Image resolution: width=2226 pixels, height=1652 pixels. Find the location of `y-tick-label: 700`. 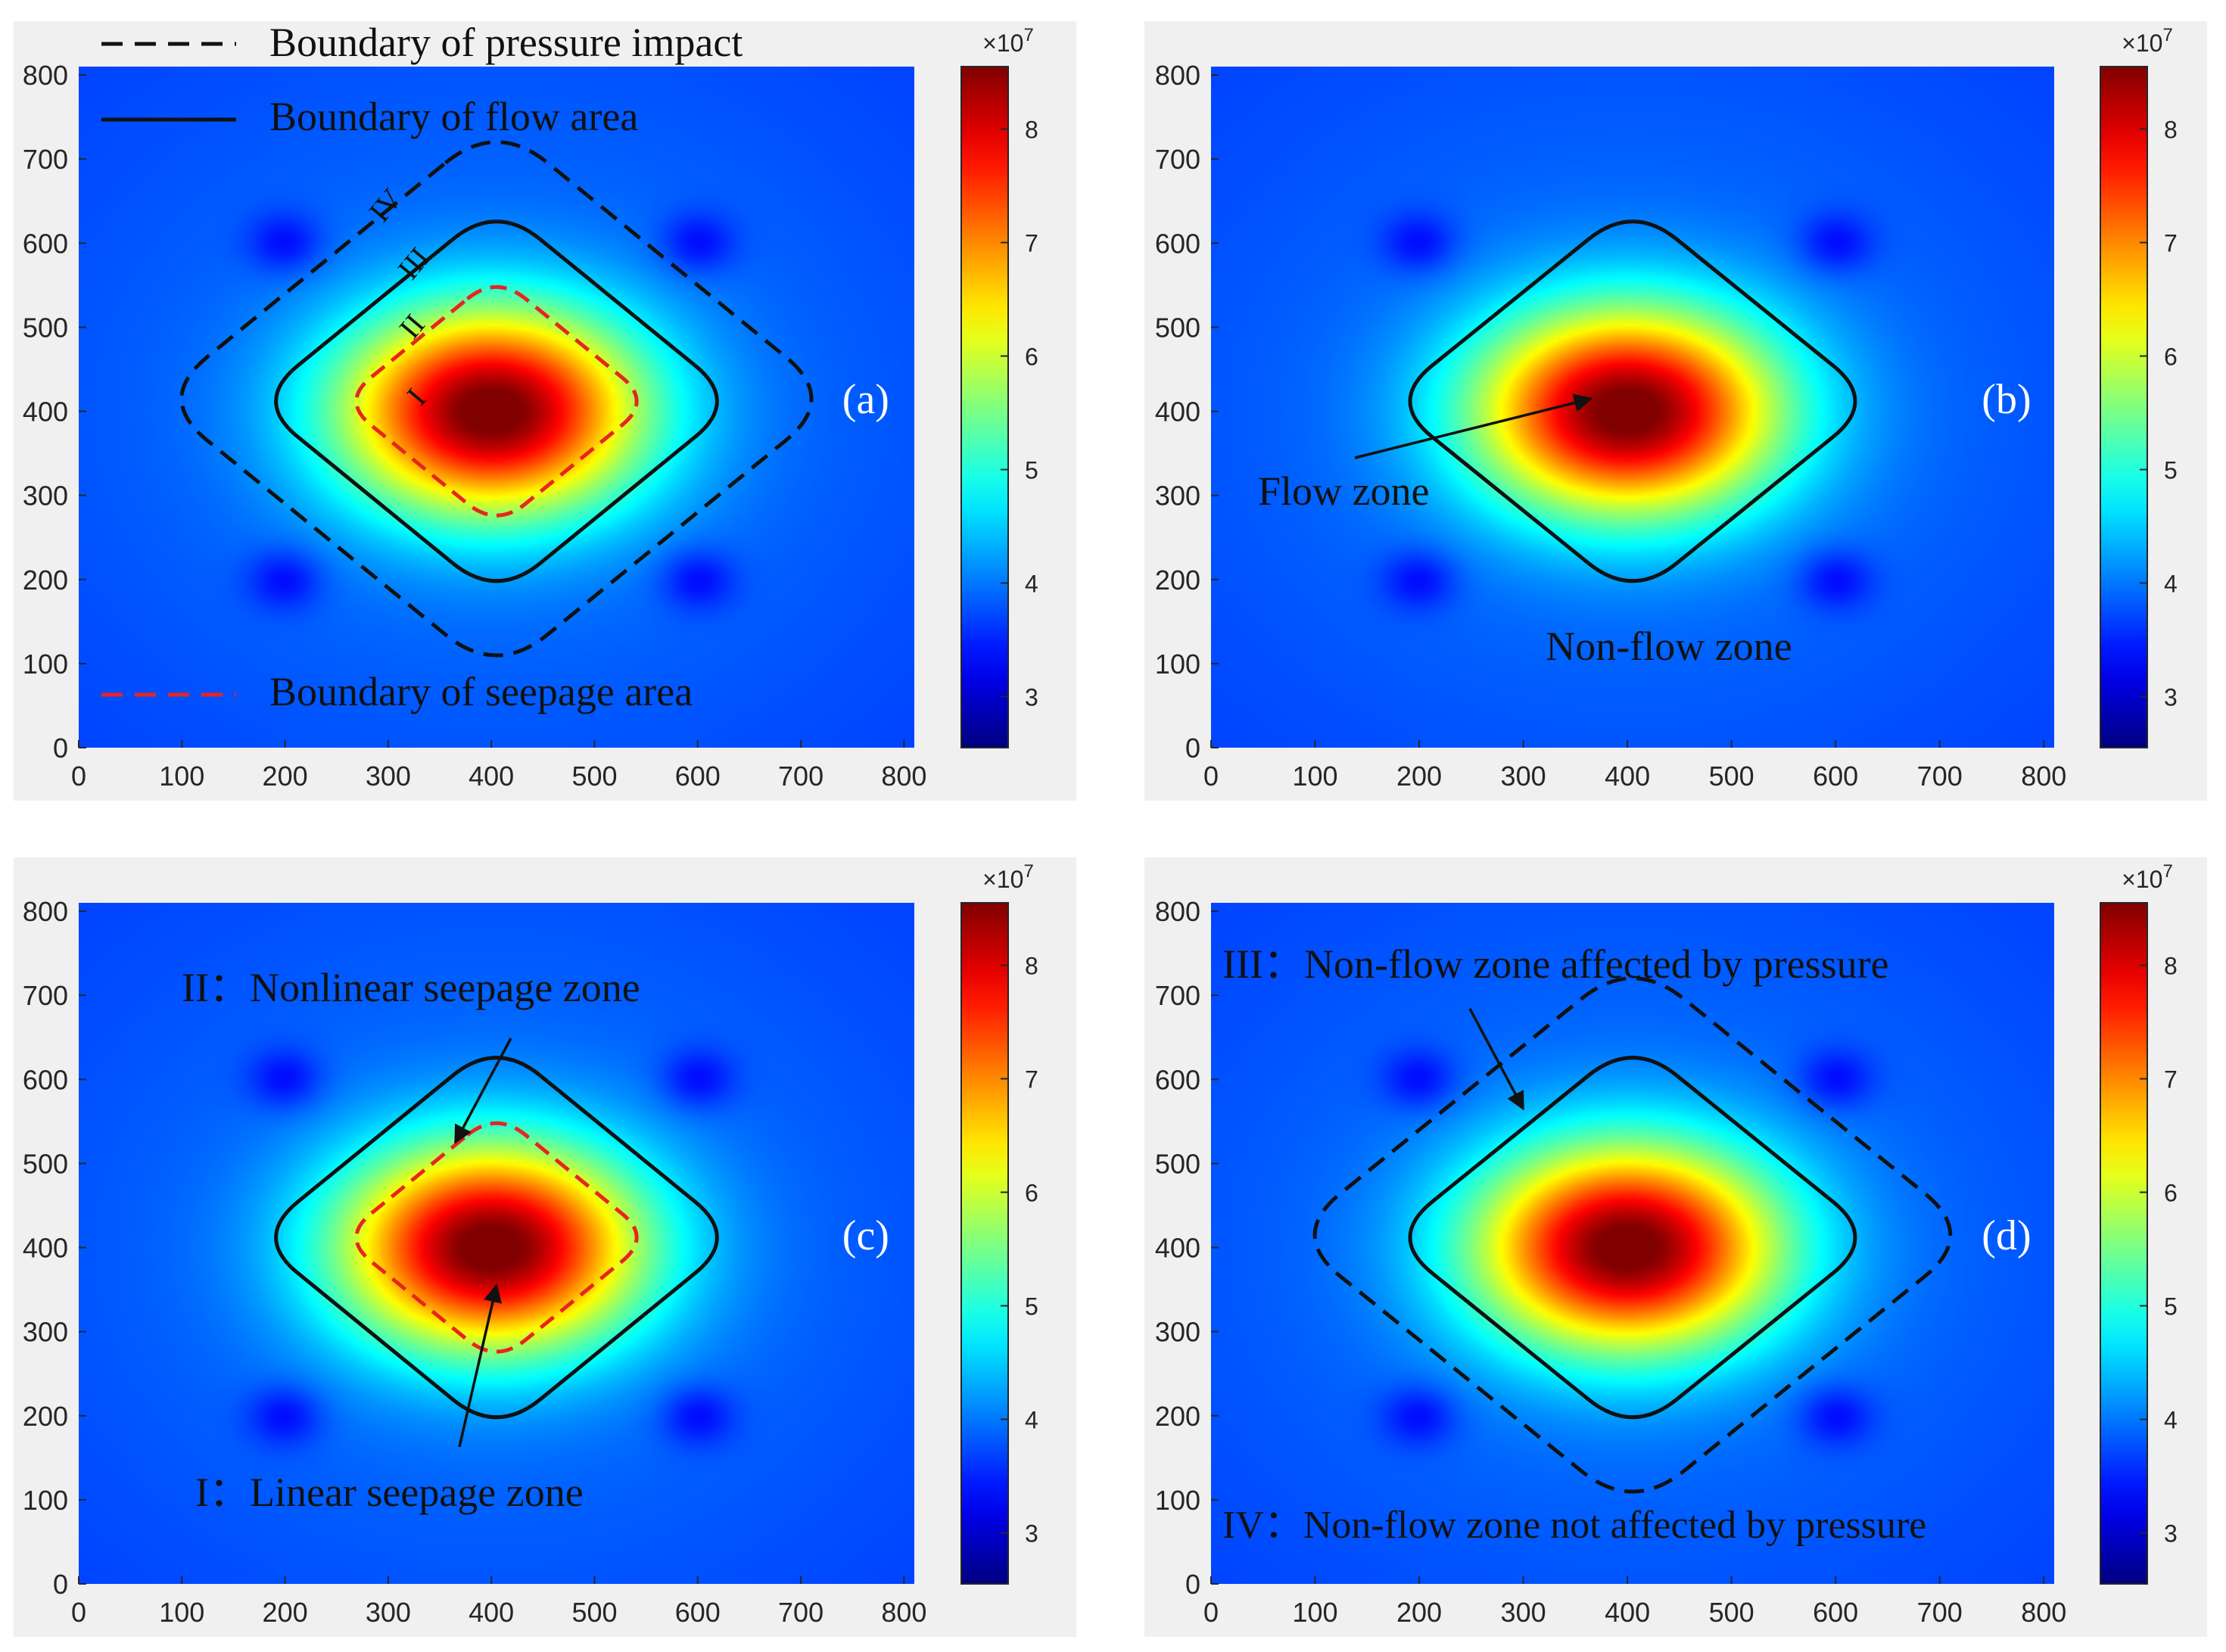

y-tick-label: 700 is located at coordinates (45, 159).